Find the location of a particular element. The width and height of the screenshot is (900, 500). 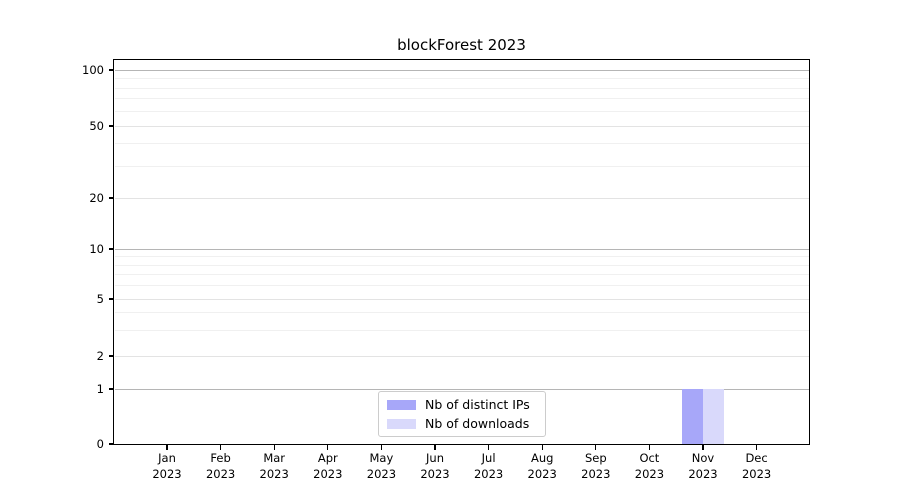

legend-item: Nb of distinct IPs is located at coordinates (466, 404).